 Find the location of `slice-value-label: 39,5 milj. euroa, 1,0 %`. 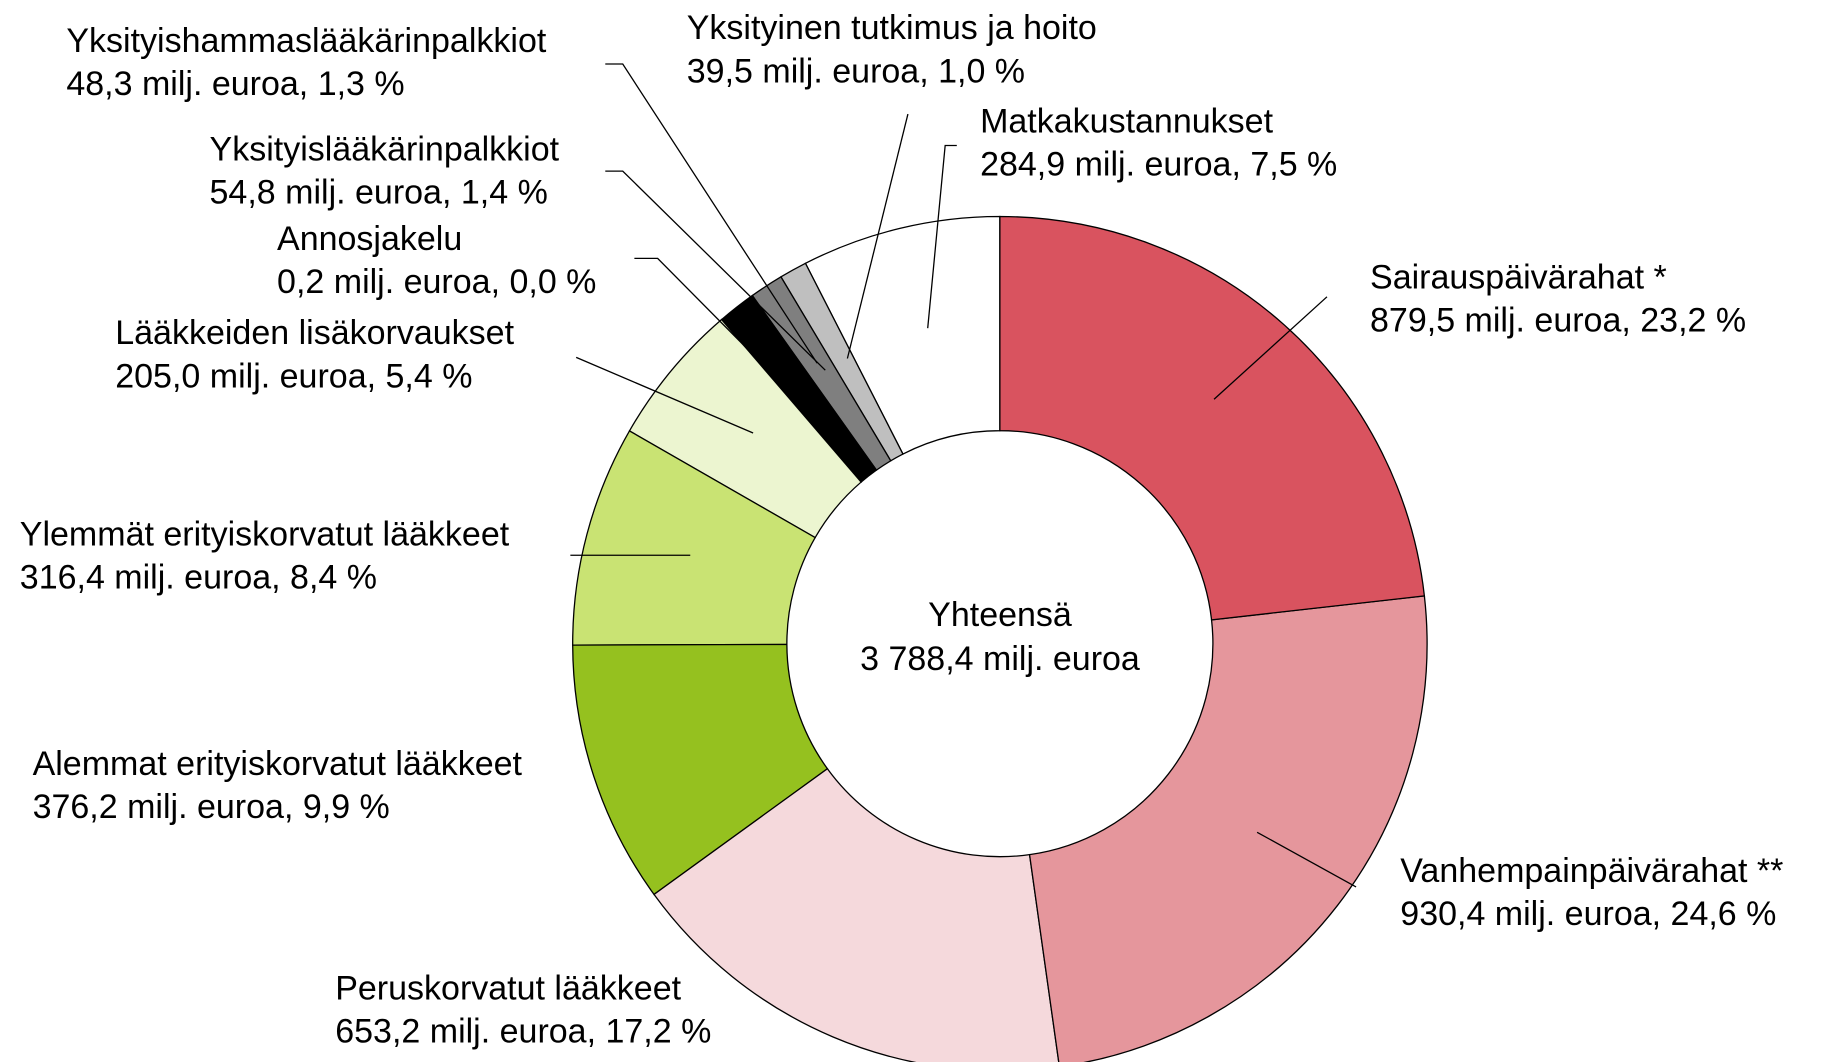

slice-value-label: 39,5 milj. euroa, 1,0 % is located at coordinates (856, 71).